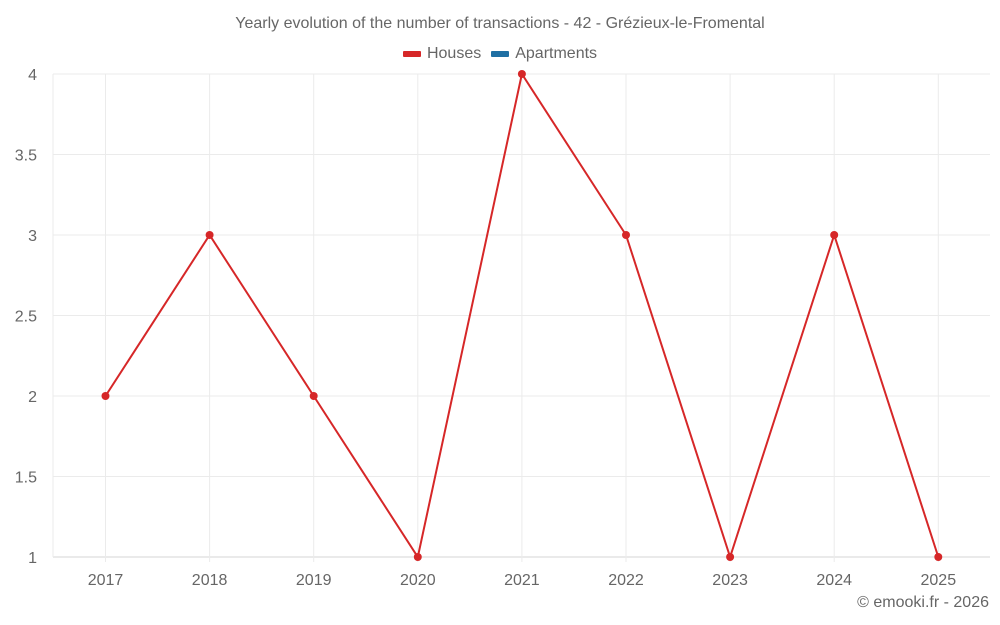  I want to click on apartments-swatch-icon, so click(500, 54).